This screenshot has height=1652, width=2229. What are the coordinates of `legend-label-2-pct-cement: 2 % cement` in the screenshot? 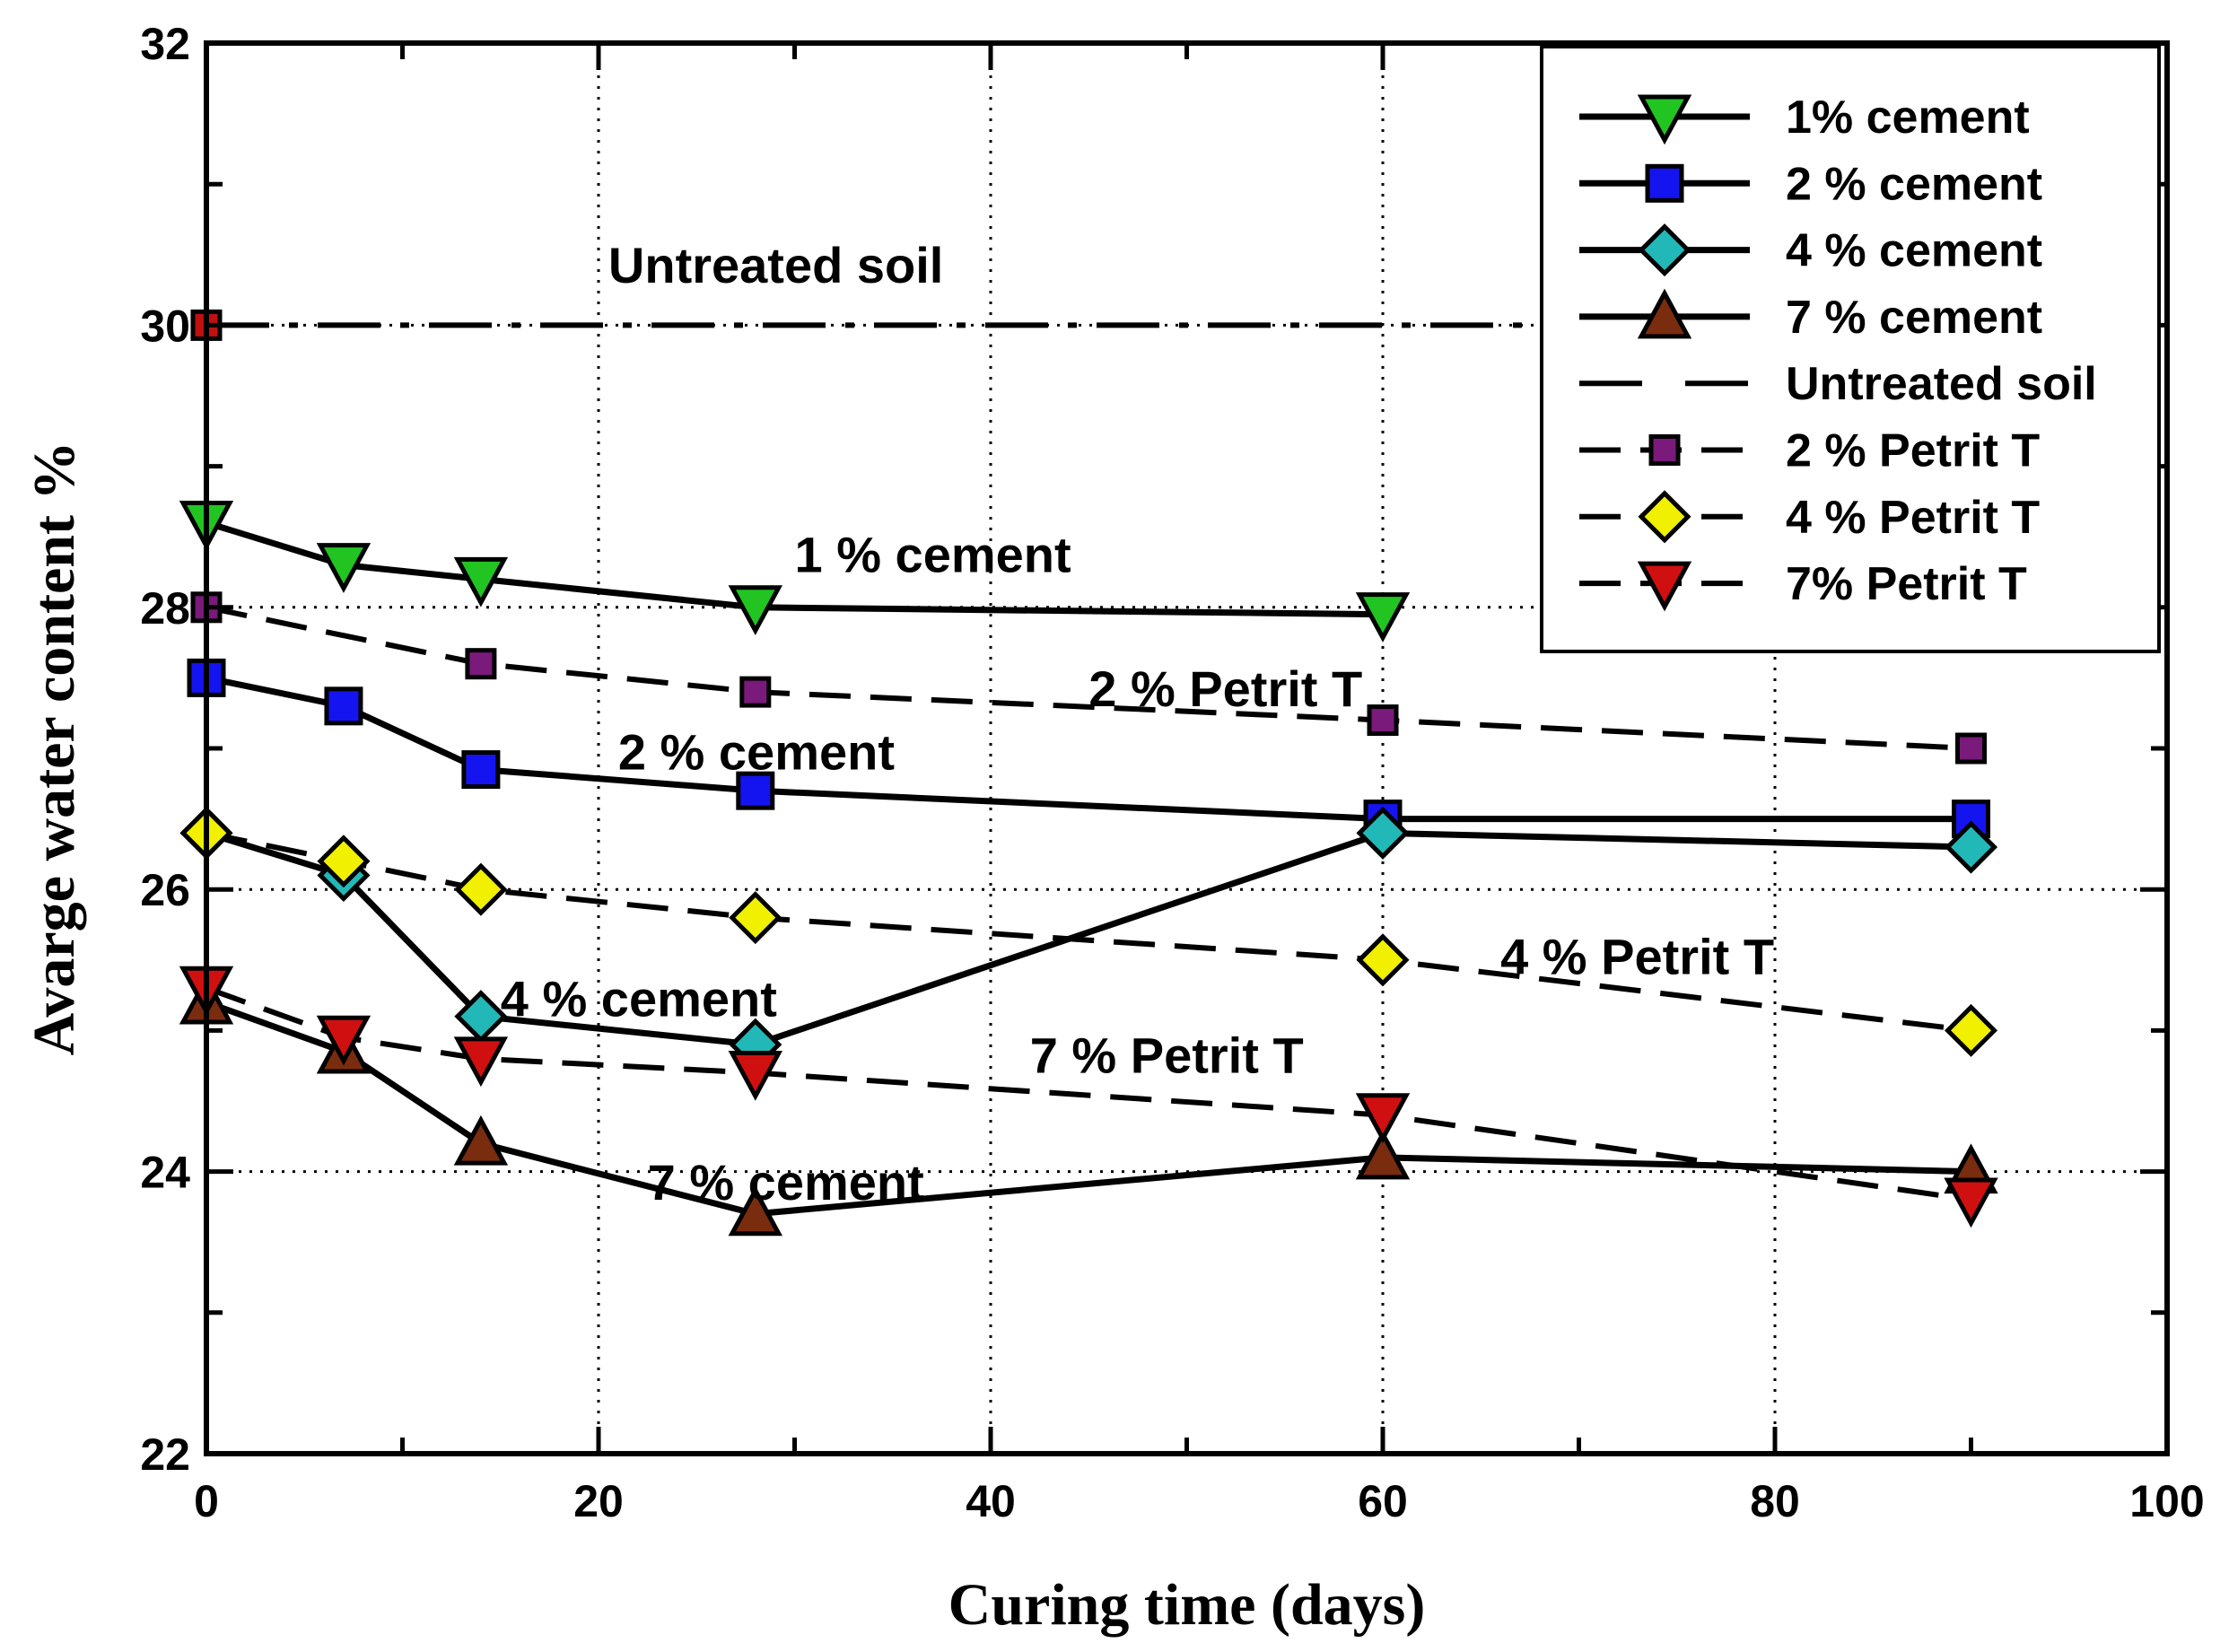 It's located at (1914, 184).